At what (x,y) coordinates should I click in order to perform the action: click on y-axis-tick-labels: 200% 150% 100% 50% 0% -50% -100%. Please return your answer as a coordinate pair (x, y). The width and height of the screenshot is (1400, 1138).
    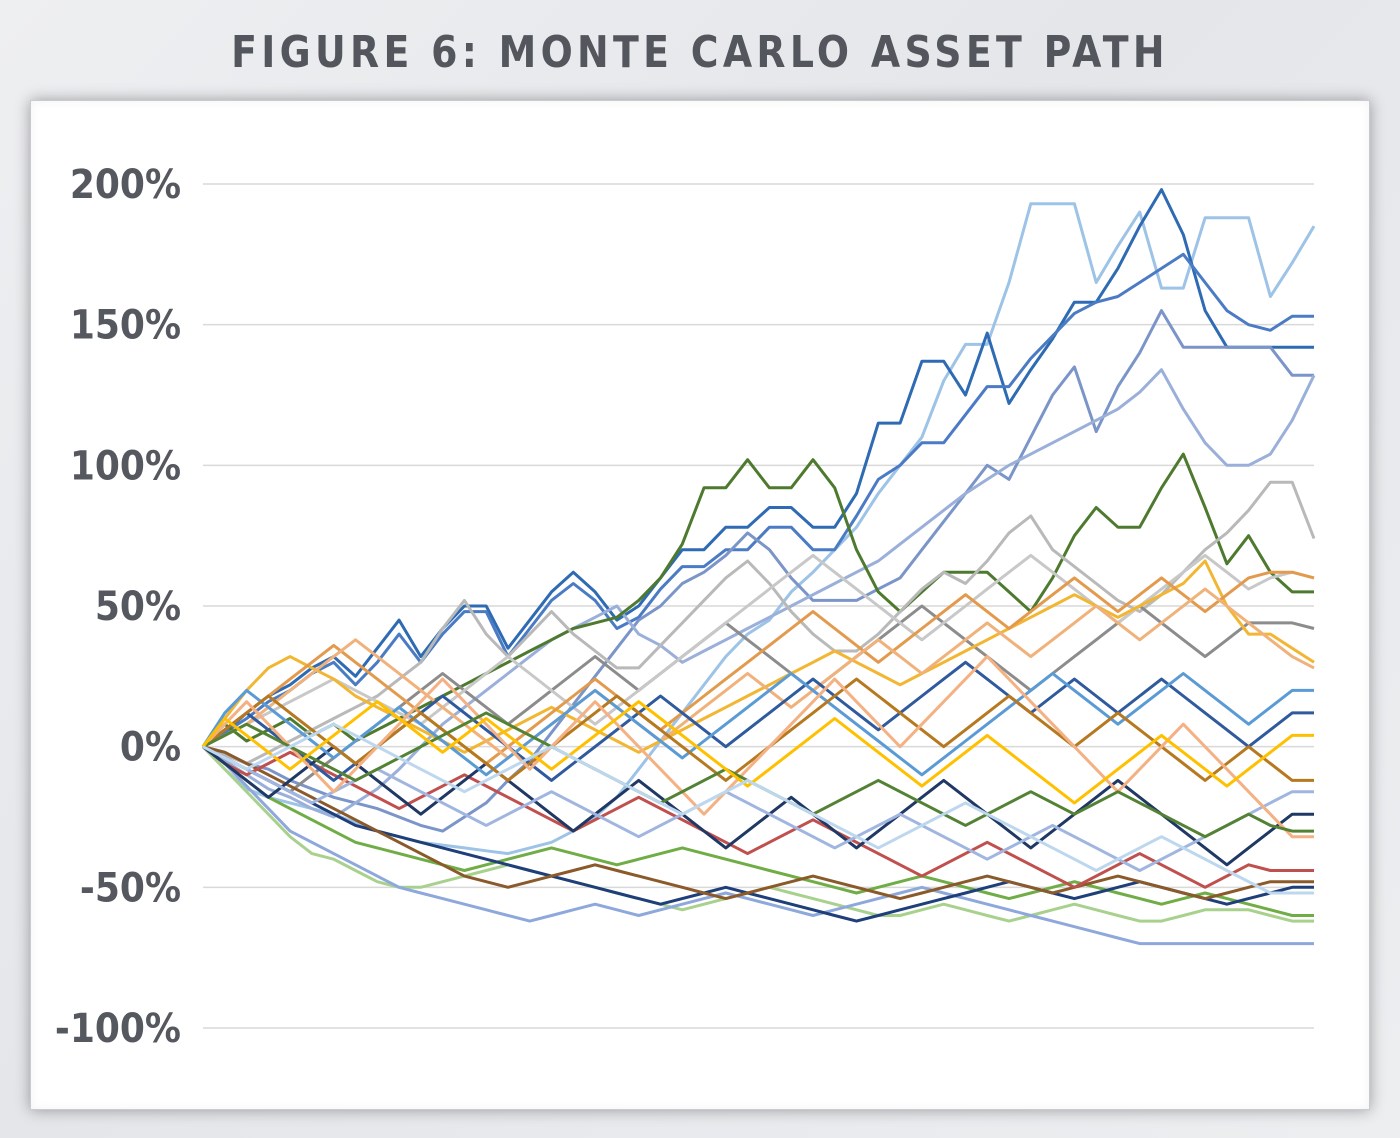
    Looking at the image, I should click on (118, 607).